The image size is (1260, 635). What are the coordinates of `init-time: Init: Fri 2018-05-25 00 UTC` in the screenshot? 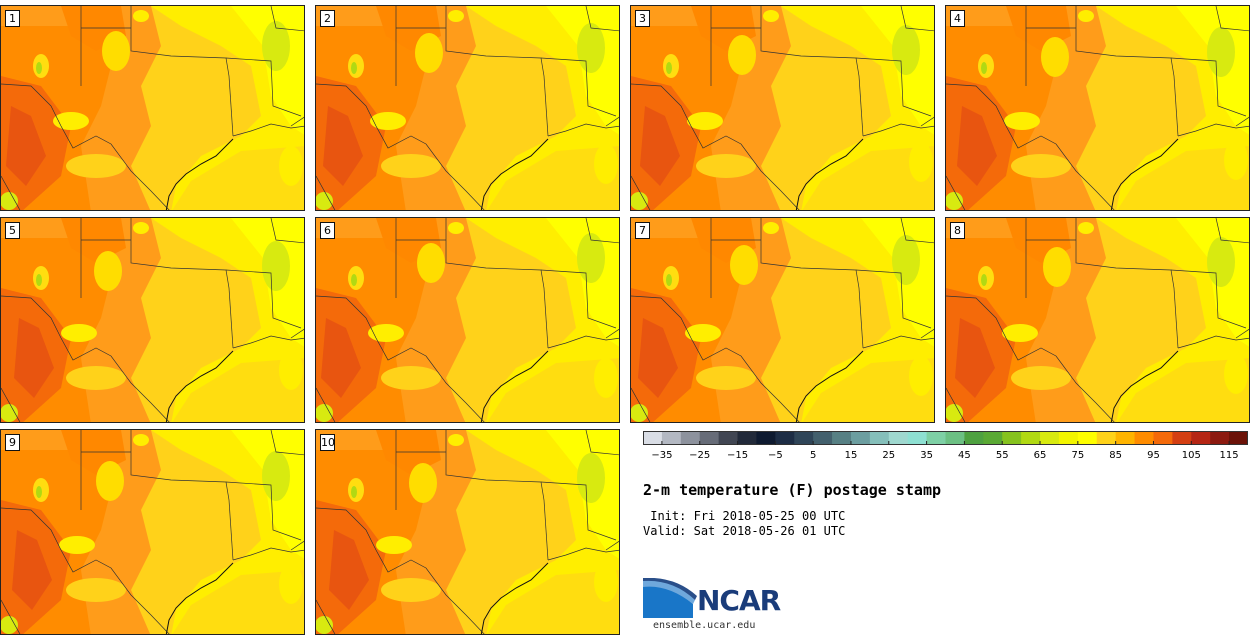 It's located at (744, 516).